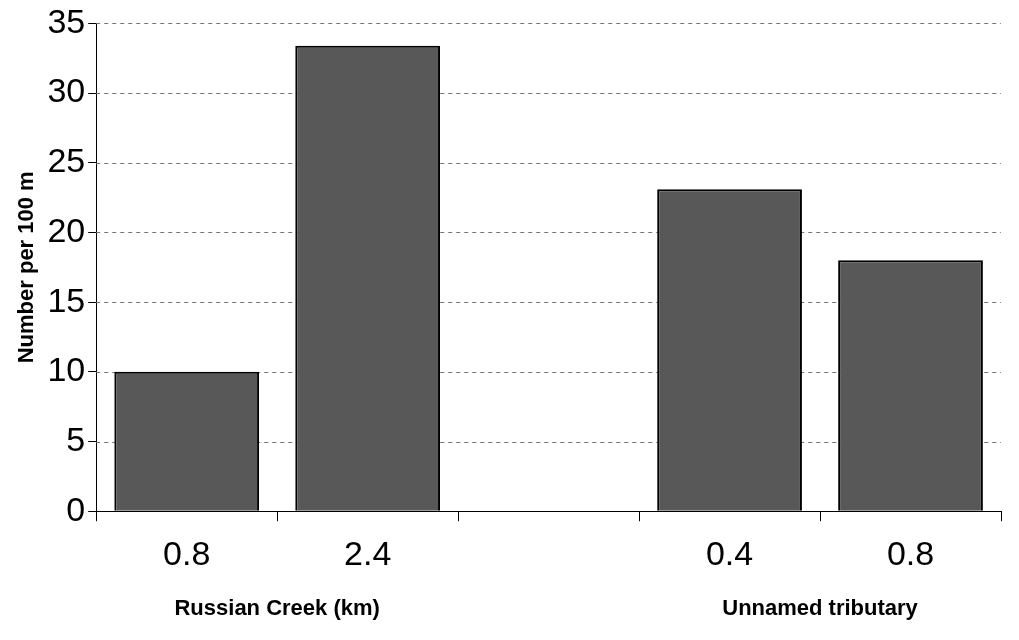 Image resolution: width=1019 pixels, height=640 pixels. Describe the element at coordinates (729, 552) in the screenshot. I see `x-tick-label: 0.4` at that location.